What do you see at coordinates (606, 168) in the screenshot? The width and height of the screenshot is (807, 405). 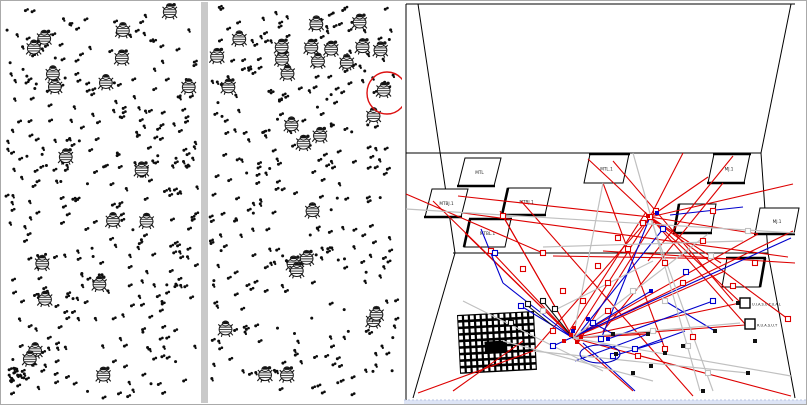 I see `poster-node: MTL.1` at bounding box center [606, 168].